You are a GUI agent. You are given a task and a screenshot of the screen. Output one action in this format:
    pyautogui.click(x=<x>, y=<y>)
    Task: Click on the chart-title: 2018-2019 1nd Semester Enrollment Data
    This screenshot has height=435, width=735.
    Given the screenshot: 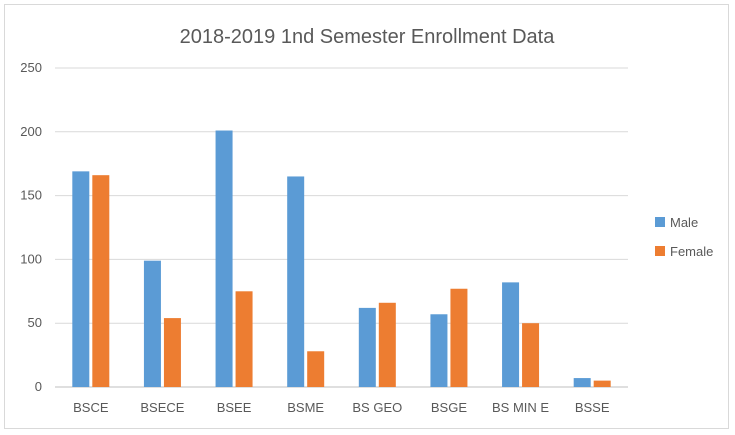 What is the action you would take?
    pyautogui.click(x=368, y=37)
    